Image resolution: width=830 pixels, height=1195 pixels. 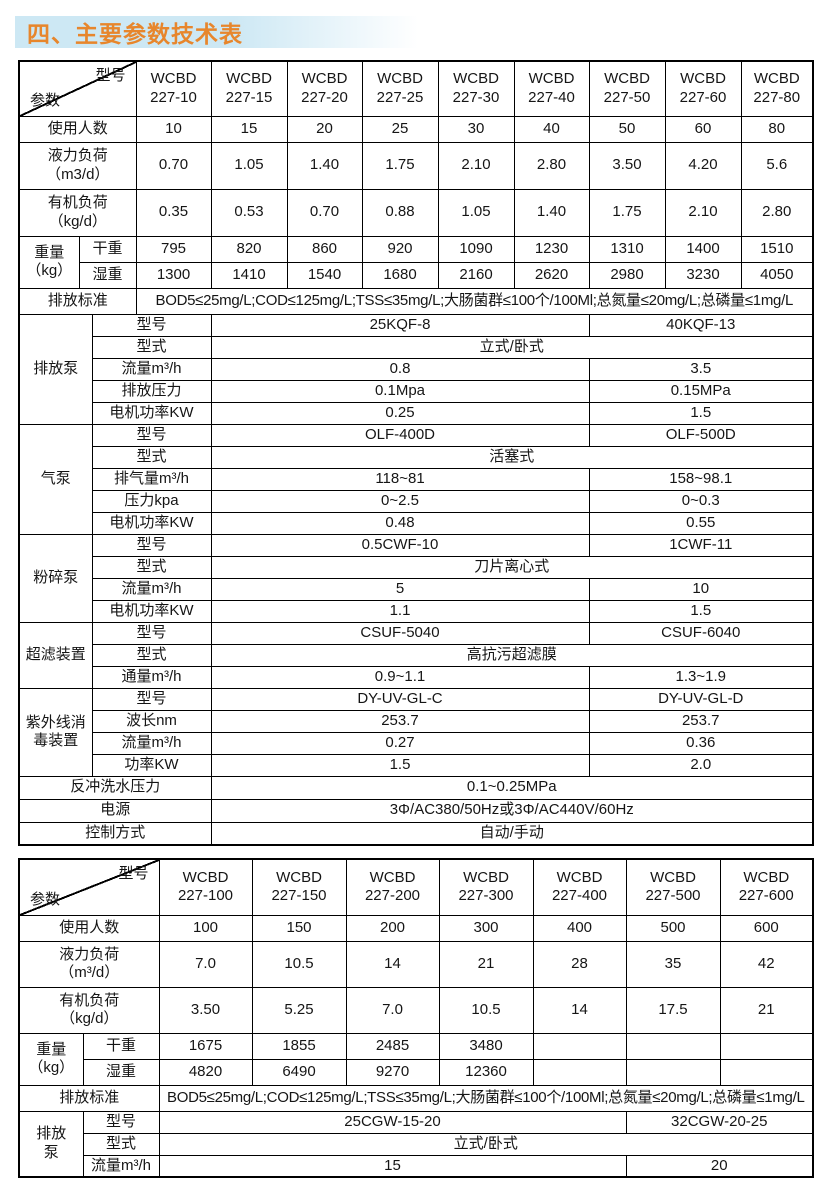 What do you see at coordinates (324, 129) in the screenshot?
I see `value-cell: 20` at bounding box center [324, 129].